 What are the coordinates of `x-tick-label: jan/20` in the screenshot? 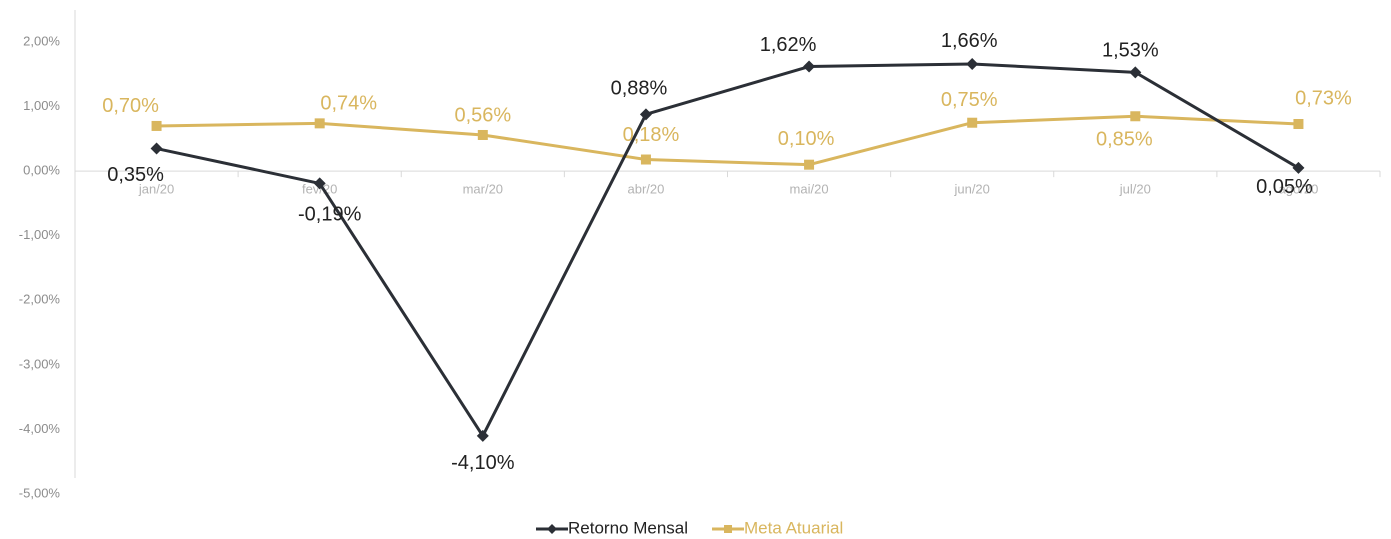 It's located at (156, 189).